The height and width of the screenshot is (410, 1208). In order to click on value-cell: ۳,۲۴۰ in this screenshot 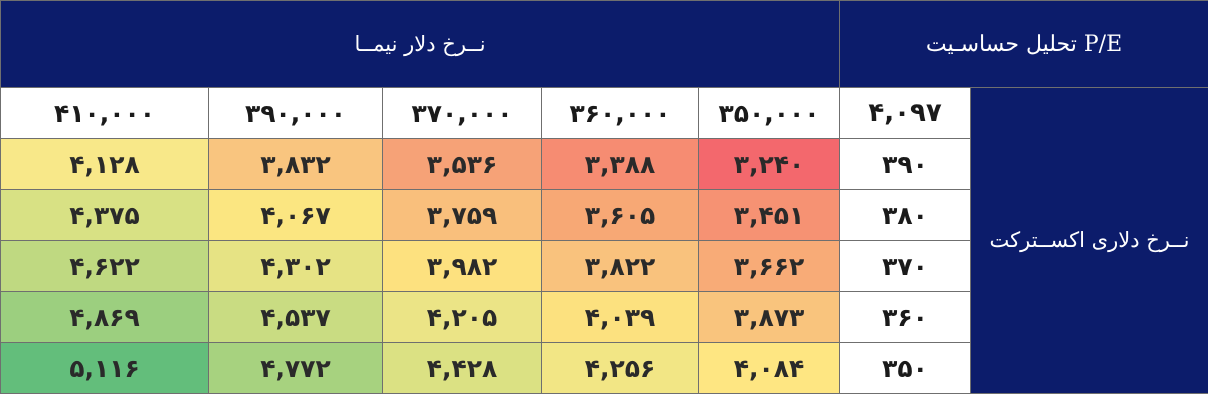, I will do `click(769, 164)`.